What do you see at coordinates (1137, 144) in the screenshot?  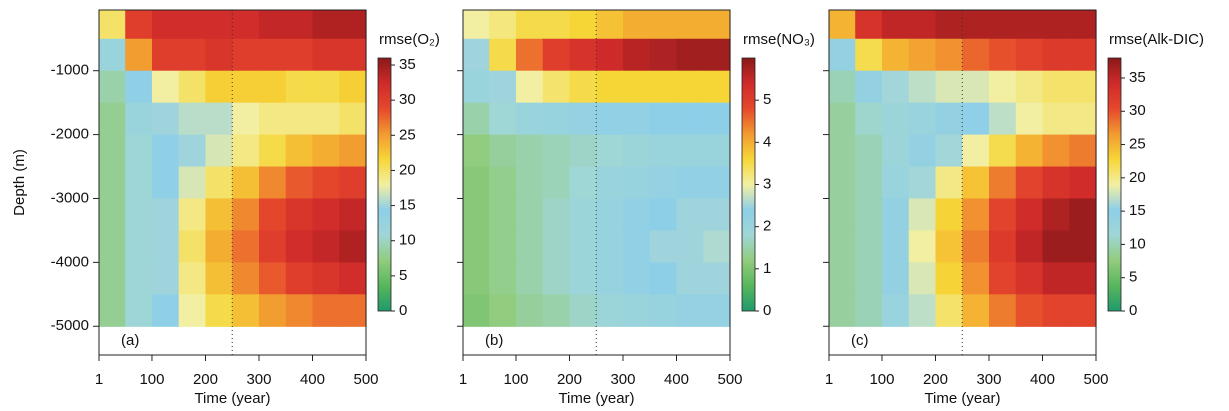 I see `colorbar-tick-label: 25` at bounding box center [1137, 144].